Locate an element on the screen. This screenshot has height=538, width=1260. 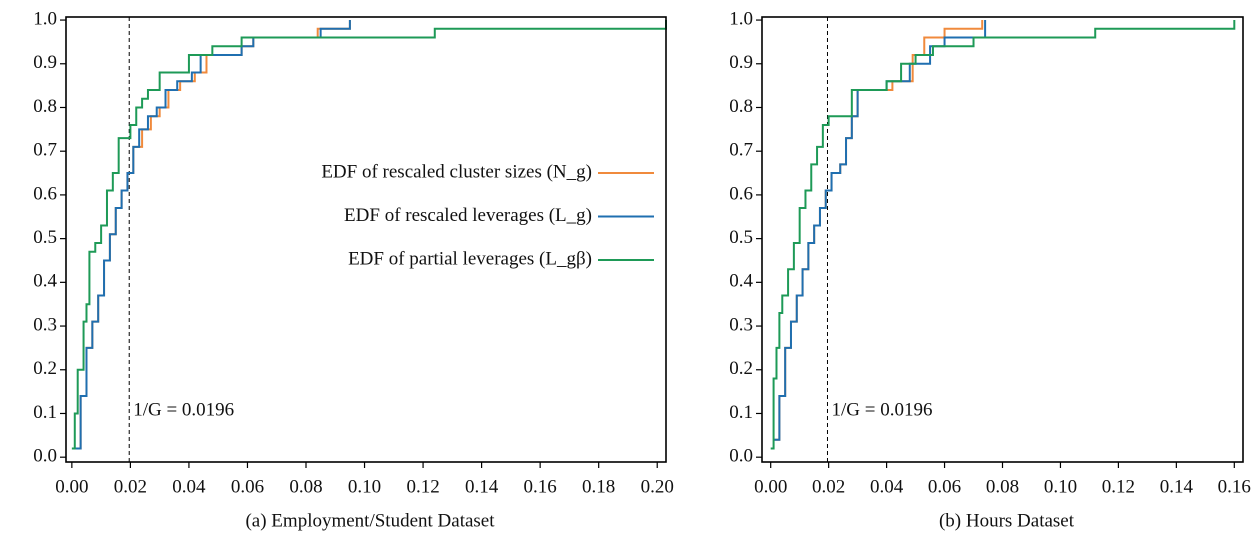
caption: (b) Hours Dataset is located at coordinates (1007, 520).